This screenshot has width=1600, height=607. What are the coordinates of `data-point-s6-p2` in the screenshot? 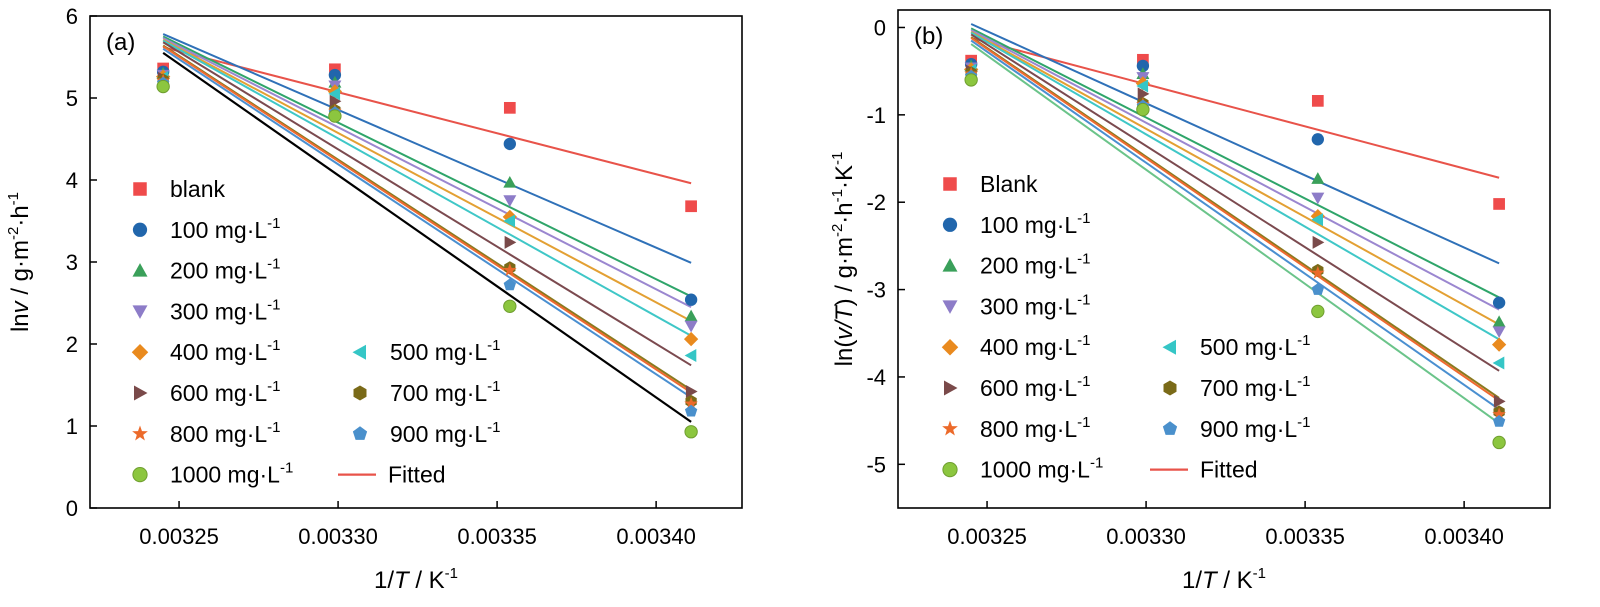 It's located at (334, 94).